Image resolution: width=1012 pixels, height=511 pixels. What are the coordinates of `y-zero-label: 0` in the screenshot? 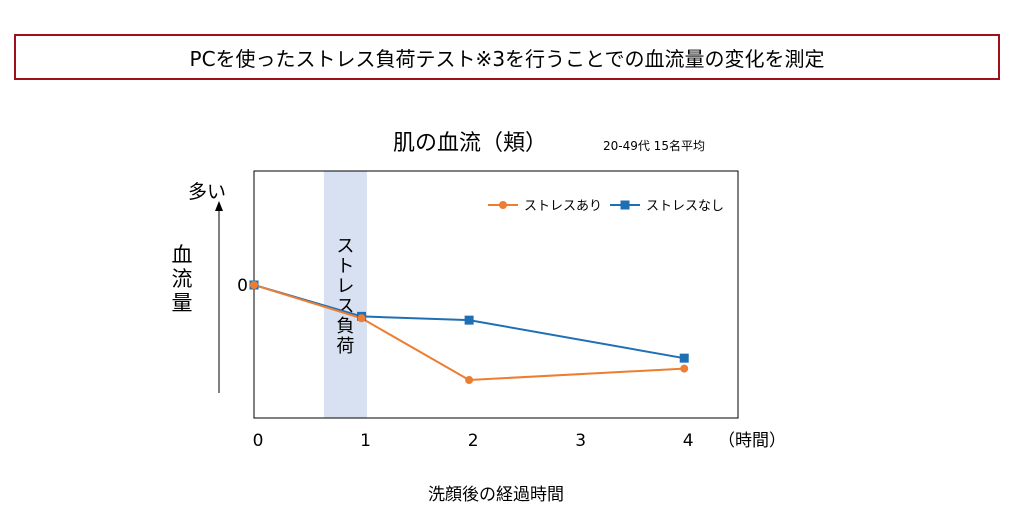 It's located at (242, 286).